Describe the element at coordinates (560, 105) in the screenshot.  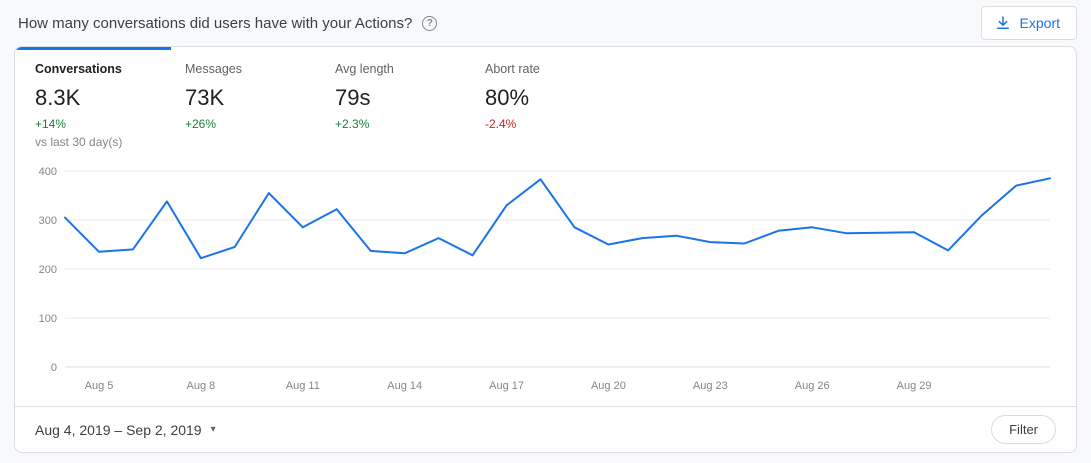
I see `tab-abort-rate: Abort rate 80% -2.4%` at that location.